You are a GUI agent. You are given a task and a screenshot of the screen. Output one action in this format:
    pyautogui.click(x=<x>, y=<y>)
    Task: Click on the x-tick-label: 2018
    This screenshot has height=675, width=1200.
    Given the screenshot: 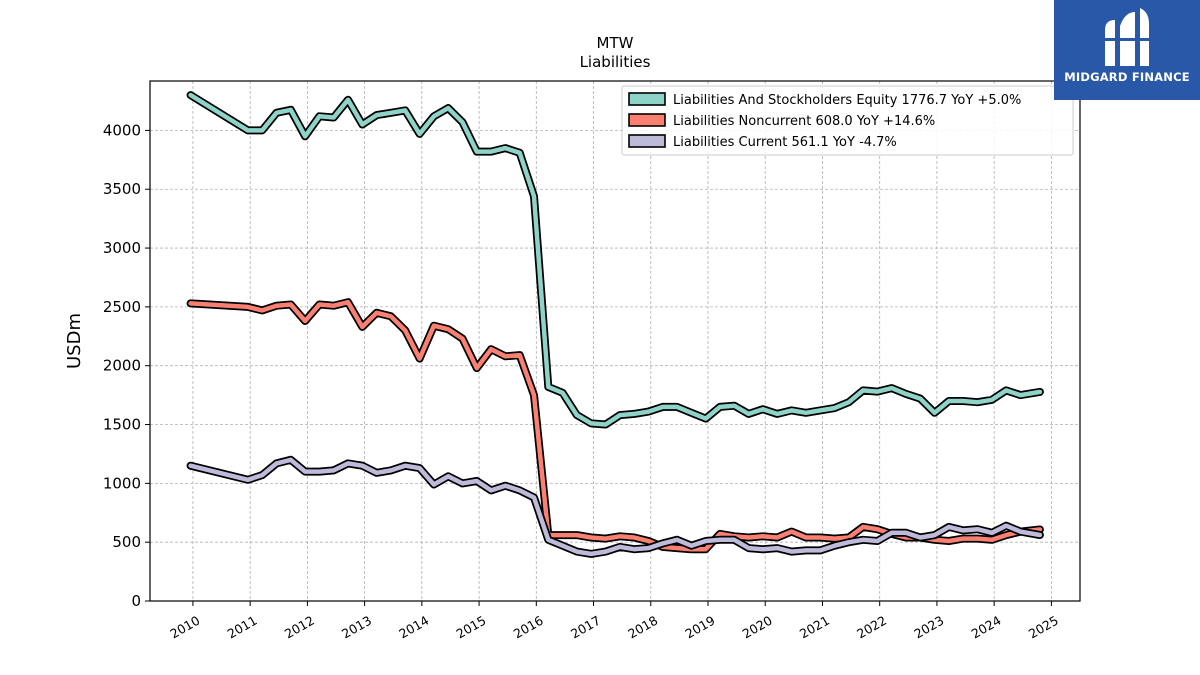 What is the action you would take?
    pyautogui.click(x=642, y=627)
    